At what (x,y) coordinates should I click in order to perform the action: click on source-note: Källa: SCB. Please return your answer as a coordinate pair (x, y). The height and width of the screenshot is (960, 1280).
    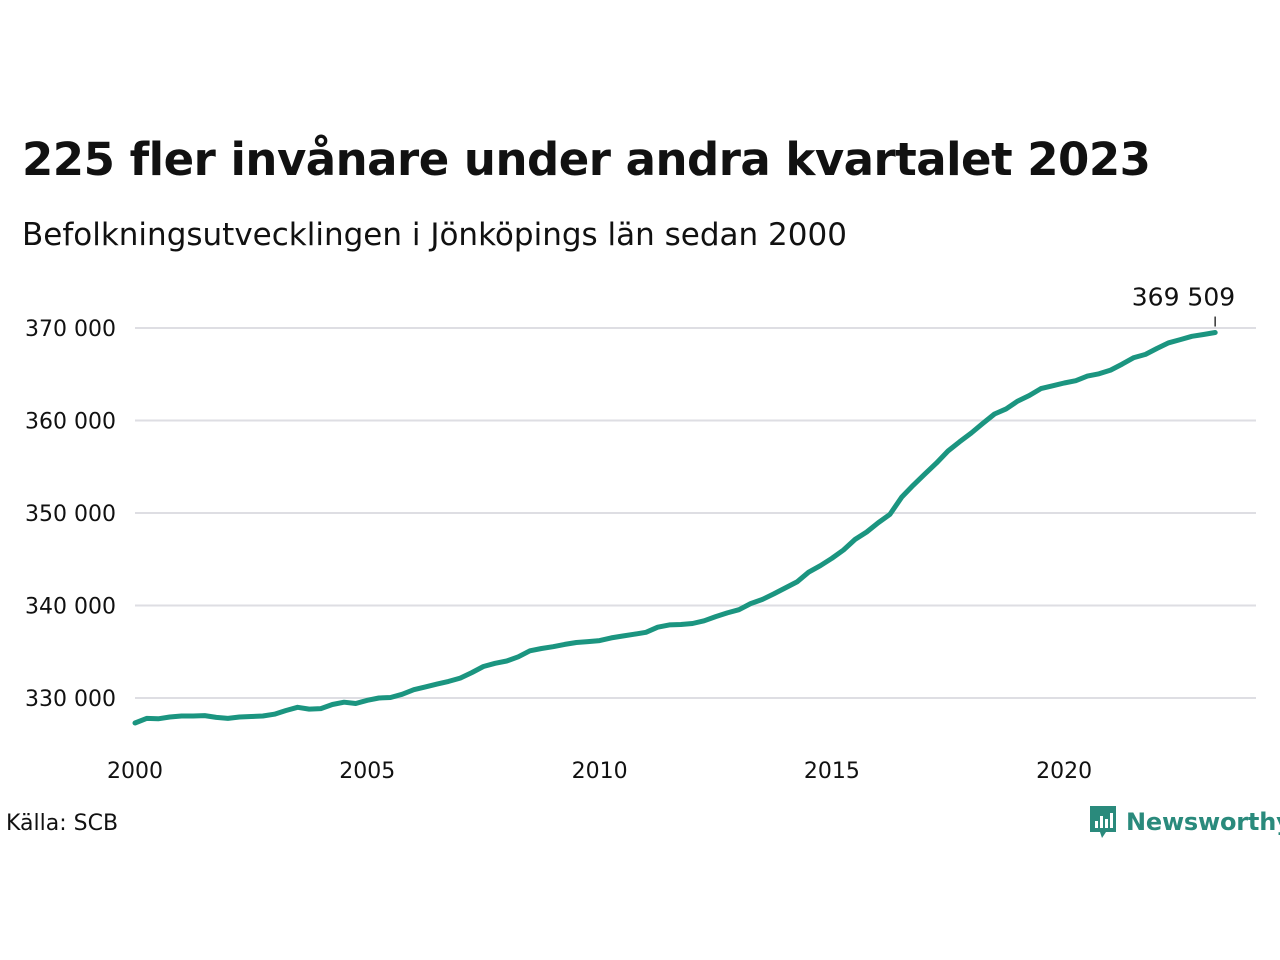
    Looking at the image, I should click on (62, 823).